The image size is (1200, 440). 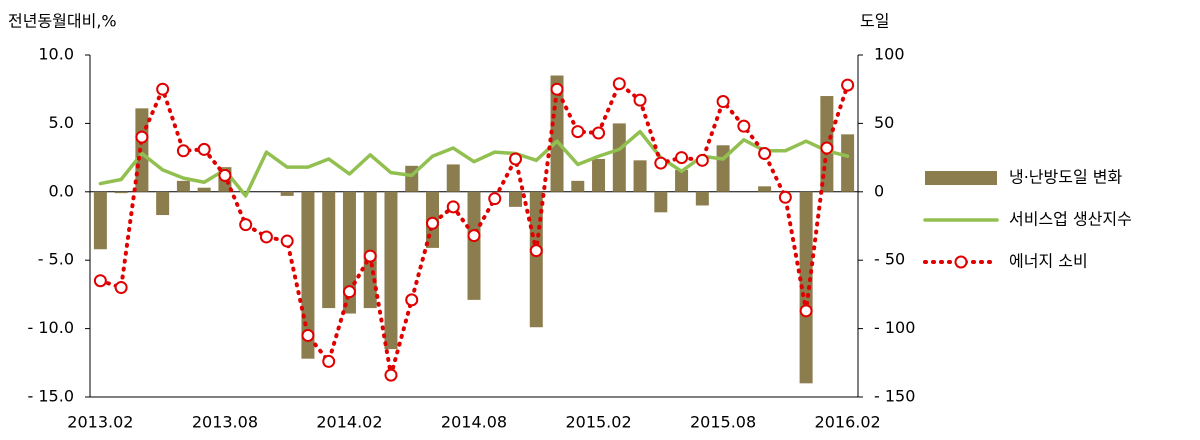 I want to click on y2-tick-label: - 150, so click(x=894, y=396).